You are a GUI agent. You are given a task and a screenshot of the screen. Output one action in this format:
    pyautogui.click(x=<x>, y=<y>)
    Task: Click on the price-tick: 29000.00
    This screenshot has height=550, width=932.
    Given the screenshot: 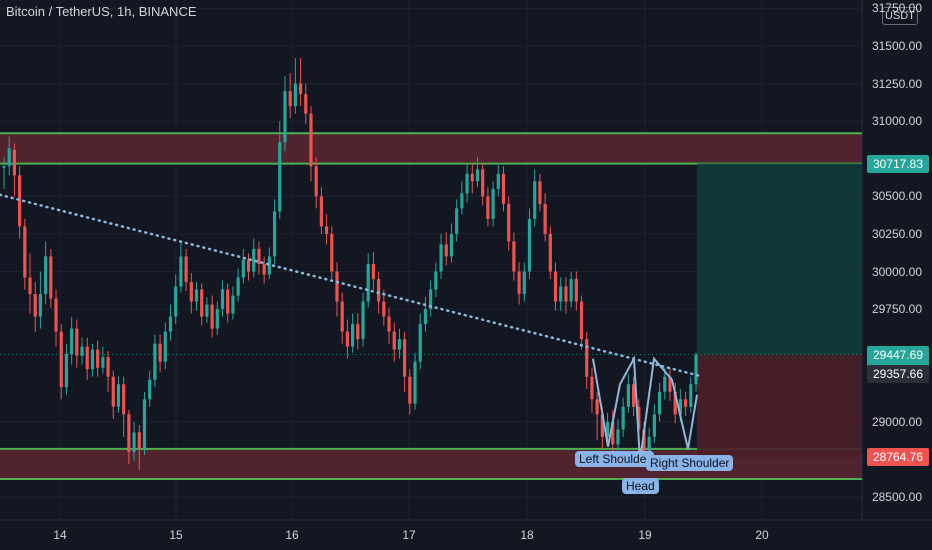 What is the action you would take?
    pyautogui.click(x=896, y=421)
    